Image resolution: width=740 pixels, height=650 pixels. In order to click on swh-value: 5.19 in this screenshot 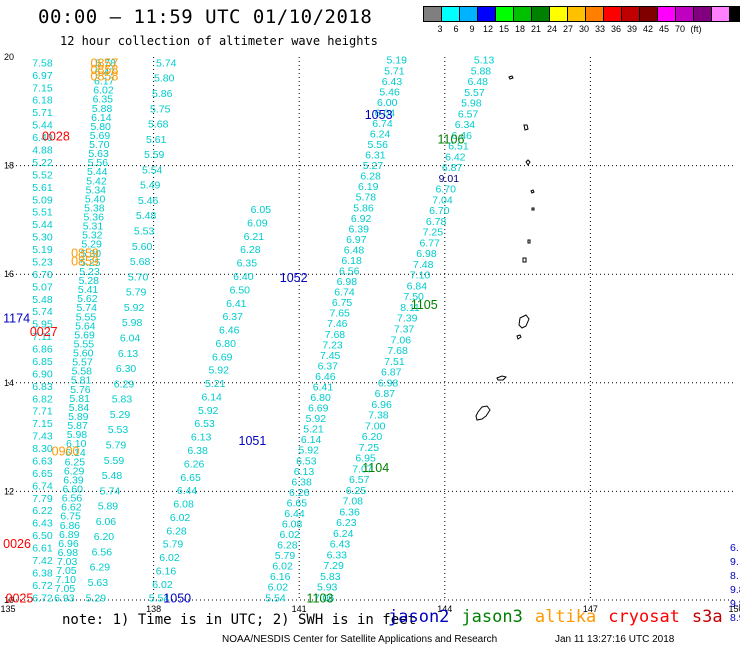, I will do `click(42, 250)`.